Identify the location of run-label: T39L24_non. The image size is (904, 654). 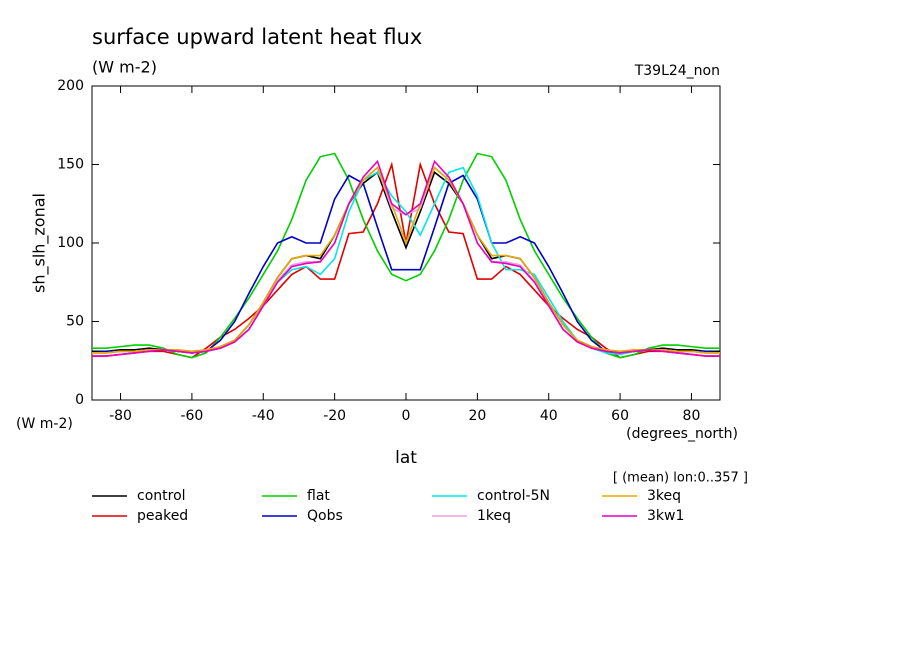
(677, 71).